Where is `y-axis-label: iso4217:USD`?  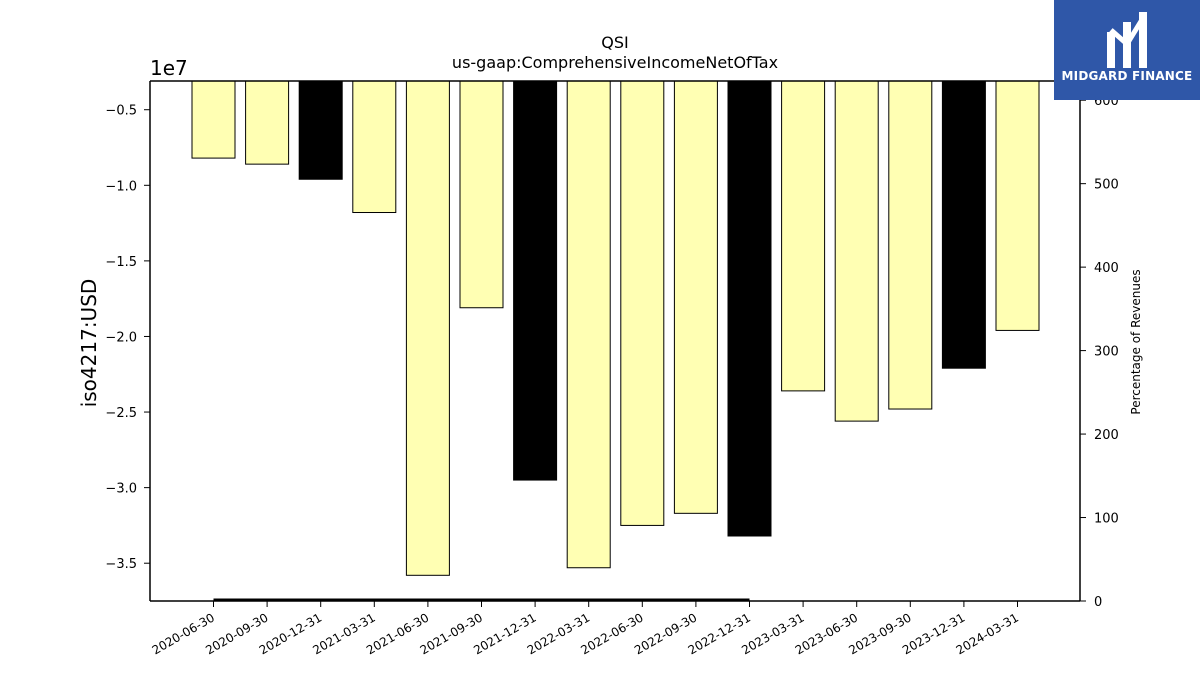
y-axis-label: iso4217:USD is located at coordinates (89, 343).